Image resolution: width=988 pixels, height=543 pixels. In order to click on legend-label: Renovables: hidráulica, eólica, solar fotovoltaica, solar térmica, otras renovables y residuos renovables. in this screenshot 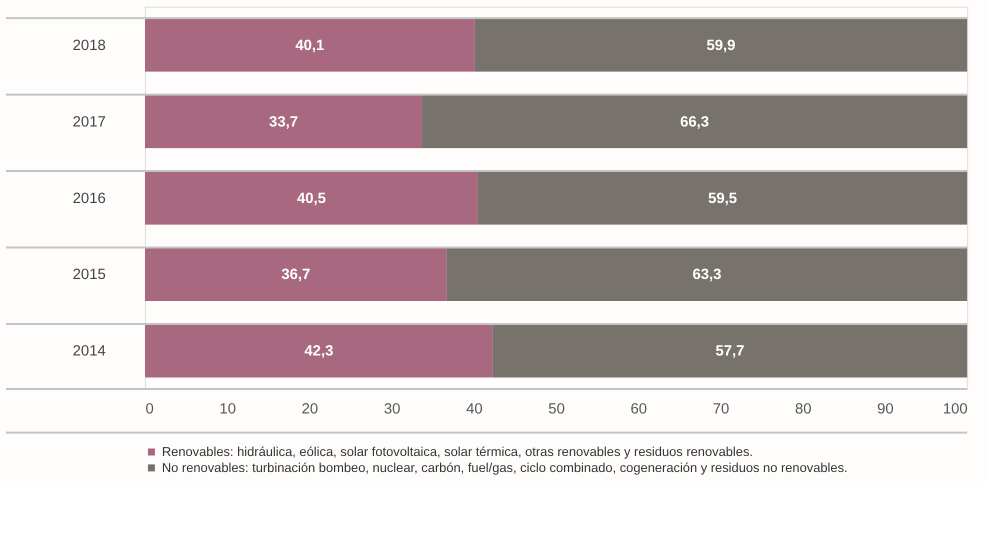, I will do `click(457, 451)`.